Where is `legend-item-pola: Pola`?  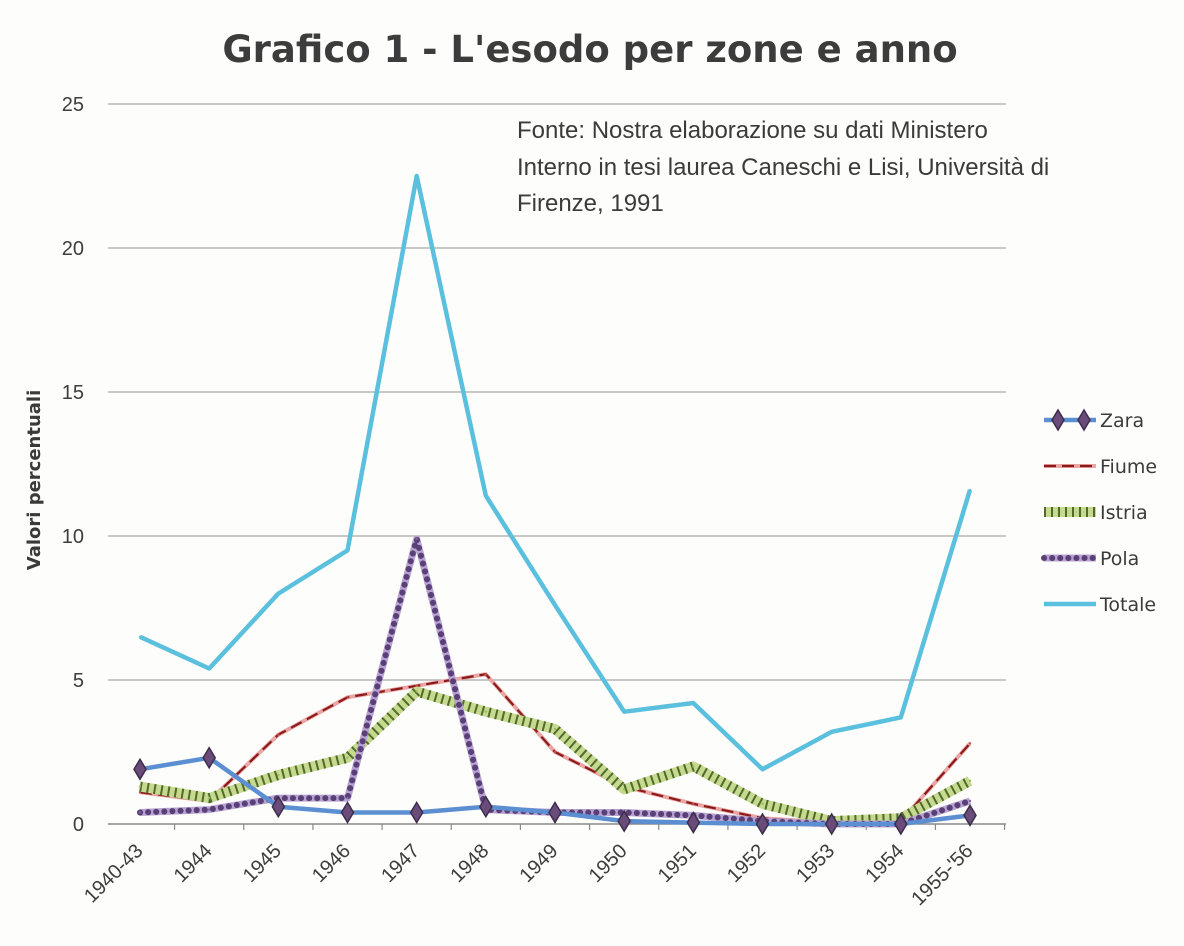
legend-item-pola: Pola is located at coordinates (1090, 559).